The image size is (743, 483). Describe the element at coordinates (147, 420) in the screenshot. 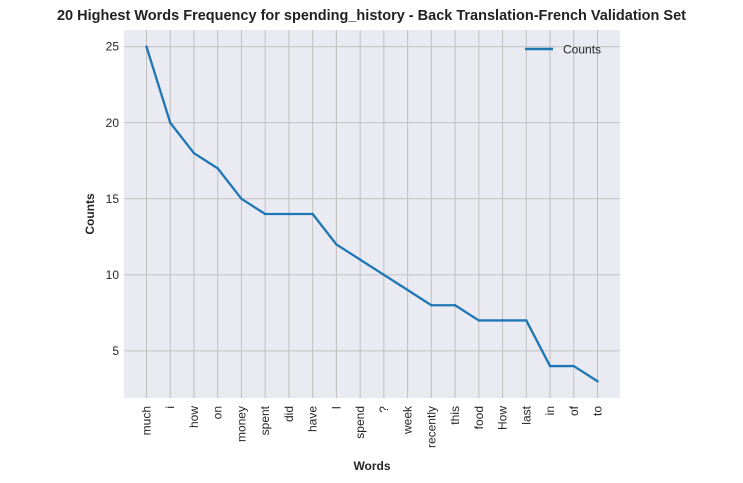

I see `x-tick-label: much` at that location.